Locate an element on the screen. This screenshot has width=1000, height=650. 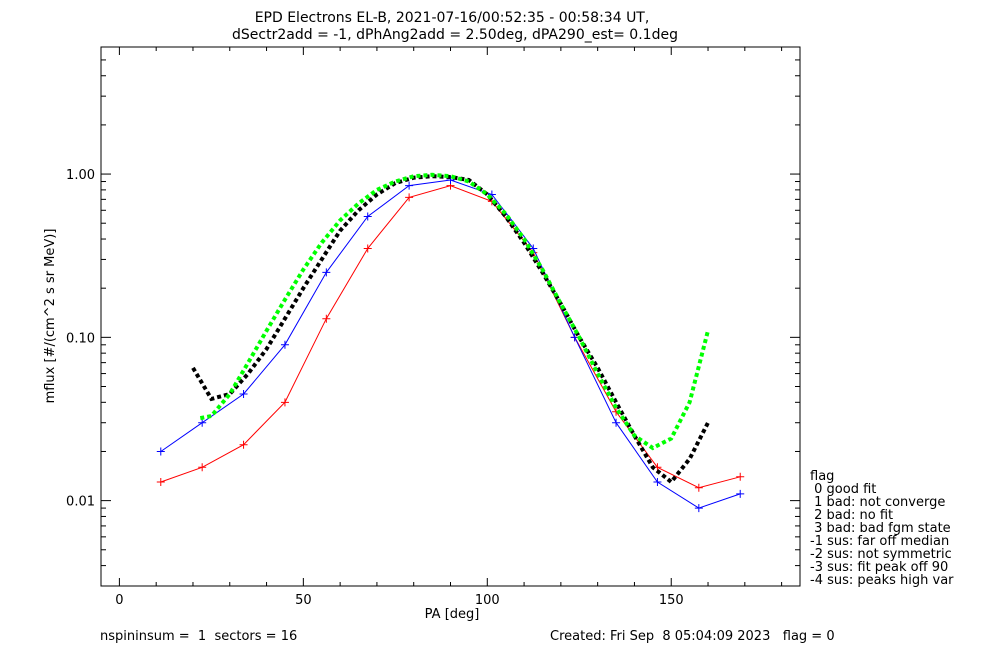
legend-title: flag is located at coordinates (822, 476).